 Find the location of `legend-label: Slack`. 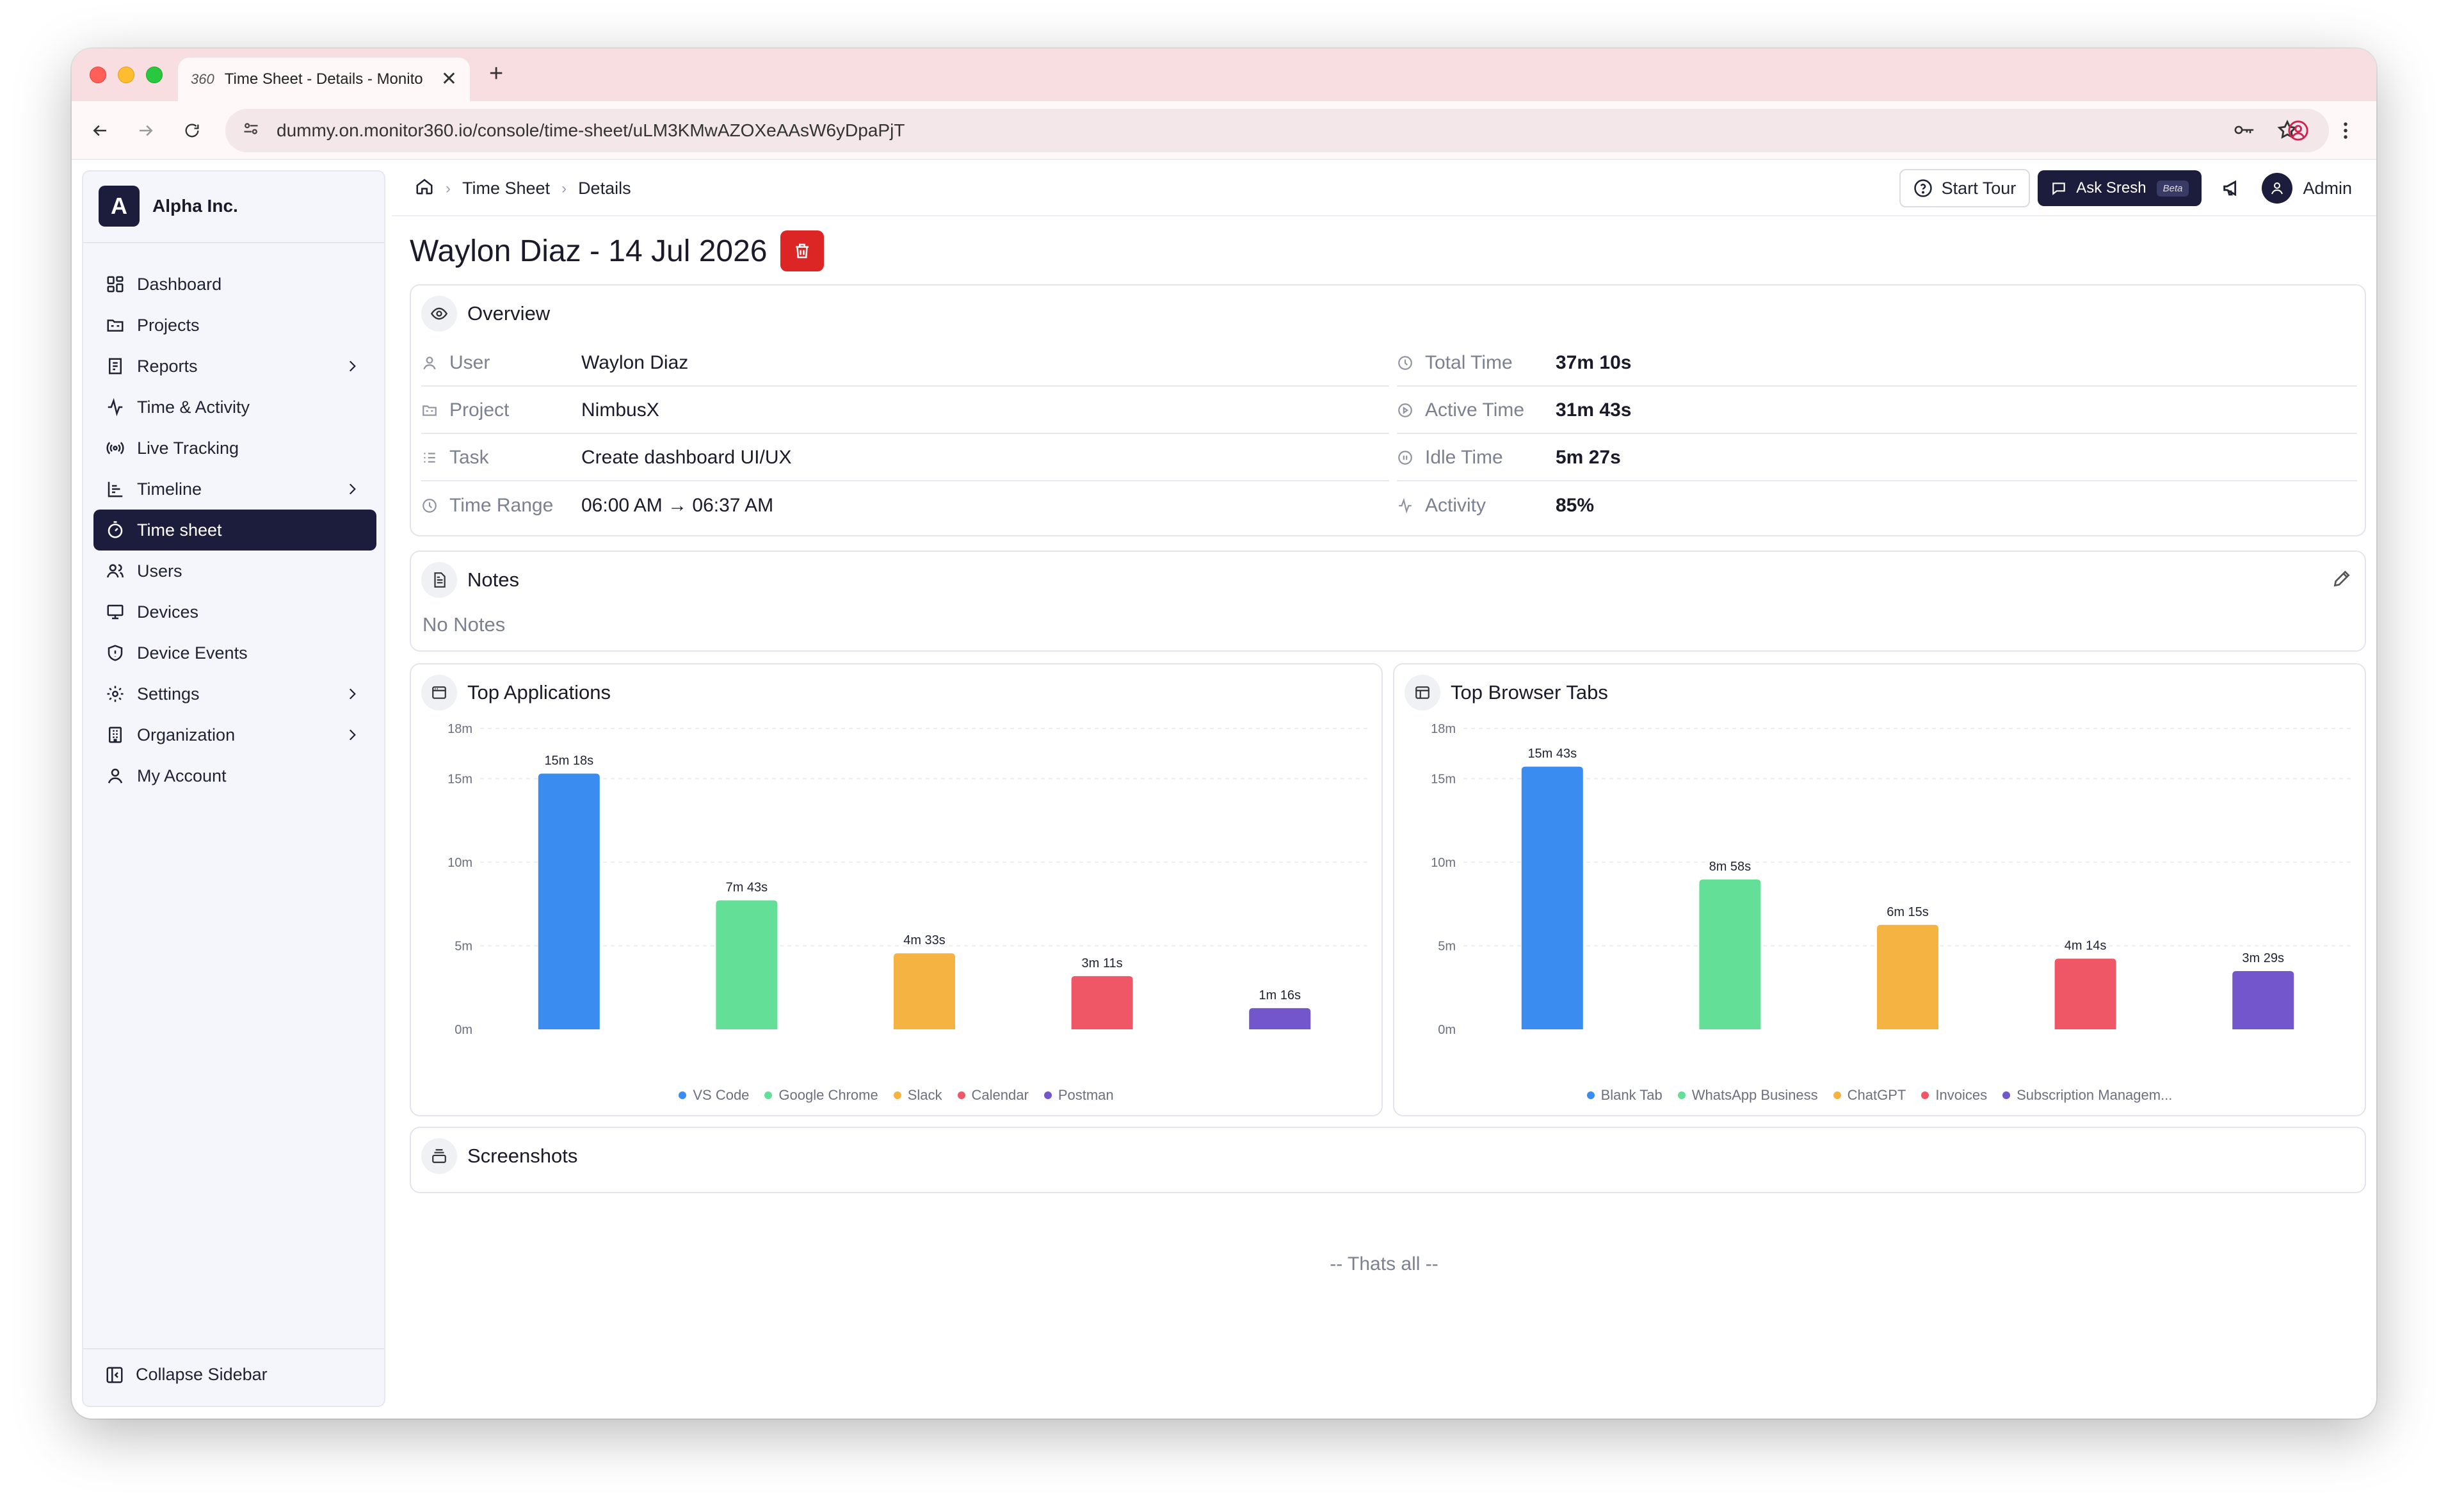

legend-label: Slack is located at coordinates (924, 1095).